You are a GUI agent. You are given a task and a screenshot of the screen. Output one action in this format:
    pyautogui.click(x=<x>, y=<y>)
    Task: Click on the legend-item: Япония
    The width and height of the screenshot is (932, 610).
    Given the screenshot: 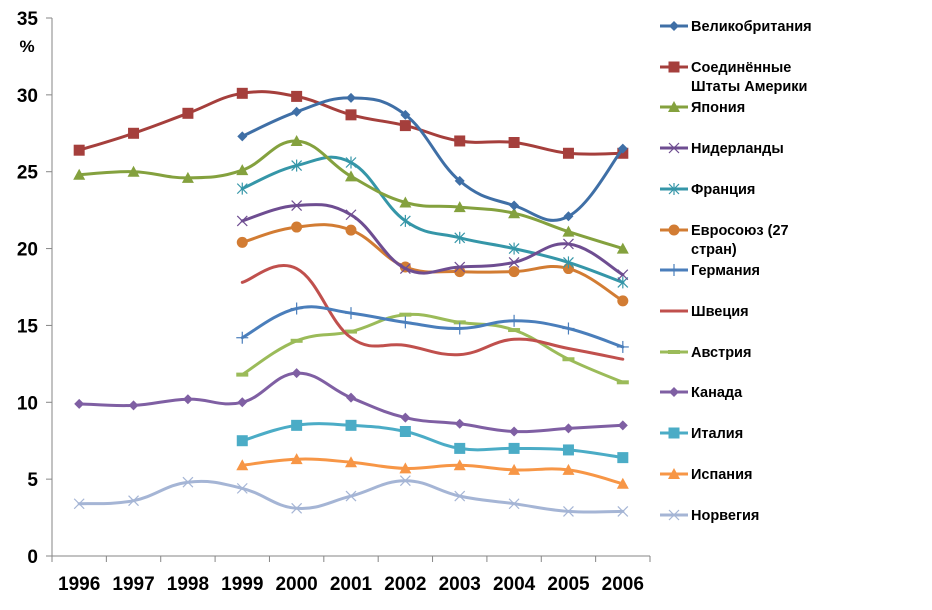 What is the action you would take?
    pyautogui.click(x=702, y=108)
    